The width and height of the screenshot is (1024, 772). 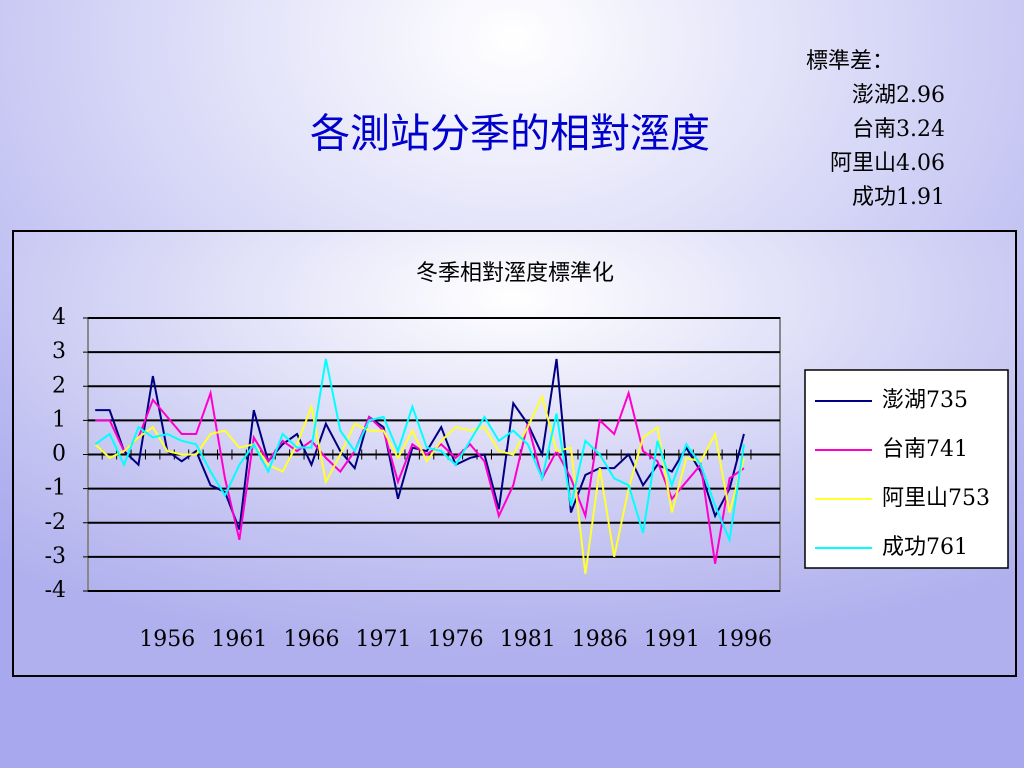 I want to click on legend-label: 成功761, so click(x=925, y=547).